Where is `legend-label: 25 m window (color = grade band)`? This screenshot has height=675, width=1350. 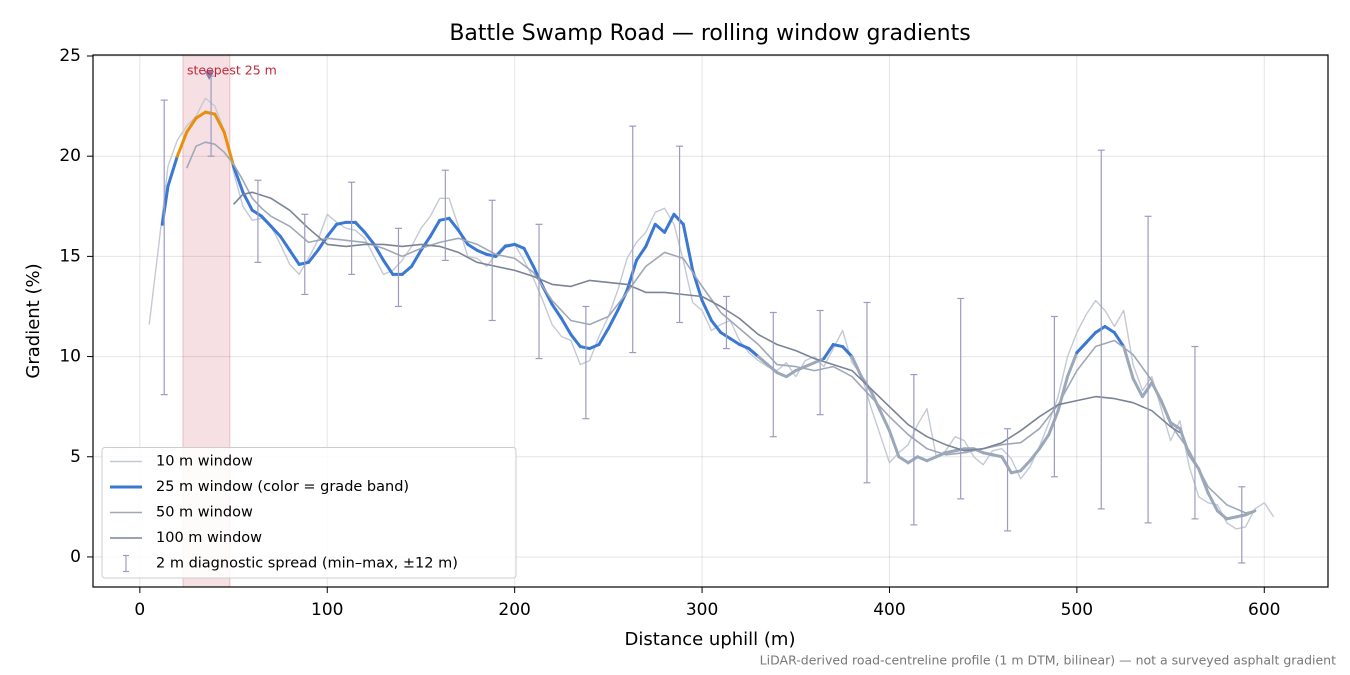 legend-label: 25 m window (color = grade band) is located at coordinates (282, 487).